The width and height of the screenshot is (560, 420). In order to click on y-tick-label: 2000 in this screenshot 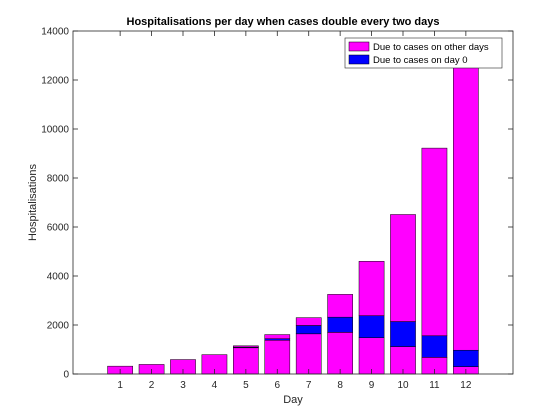, I will do `click(58, 326)`.